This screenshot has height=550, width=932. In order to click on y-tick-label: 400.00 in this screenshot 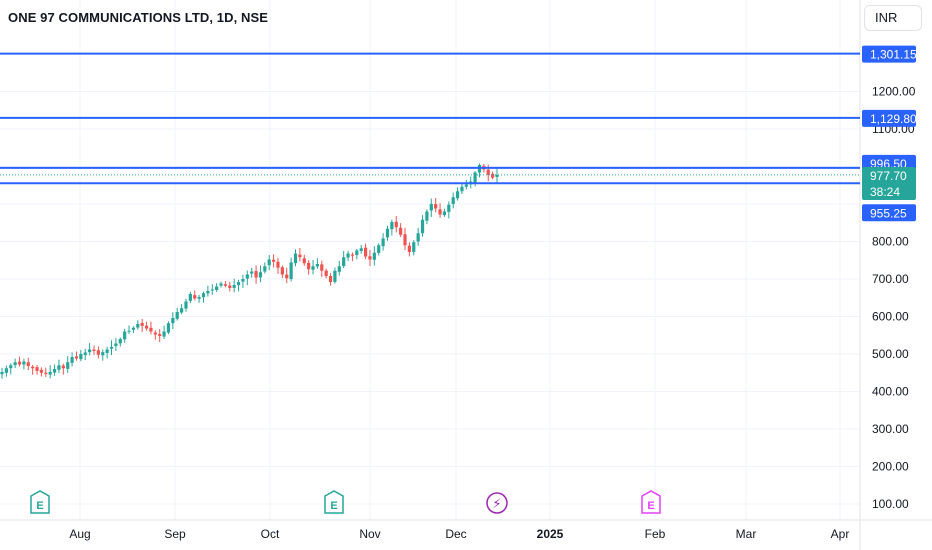, I will do `click(890, 392)`.